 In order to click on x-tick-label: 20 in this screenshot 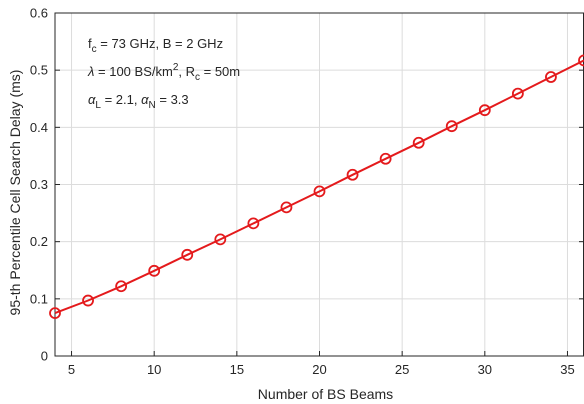, I will do `click(319, 369)`.